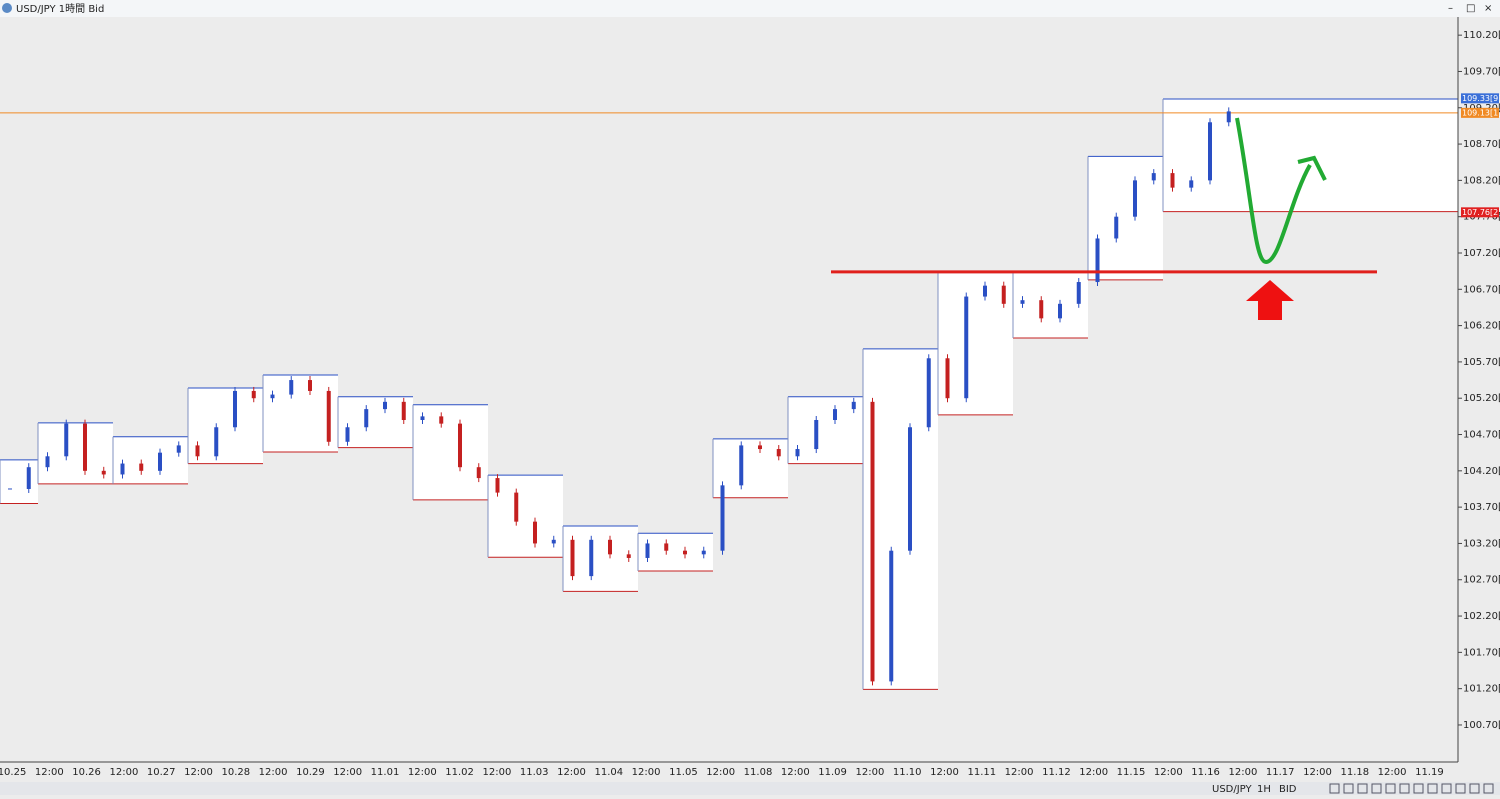 The height and width of the screenshot is (799, 1500). I want to click on maximize-button: □, so click(1470, 8).